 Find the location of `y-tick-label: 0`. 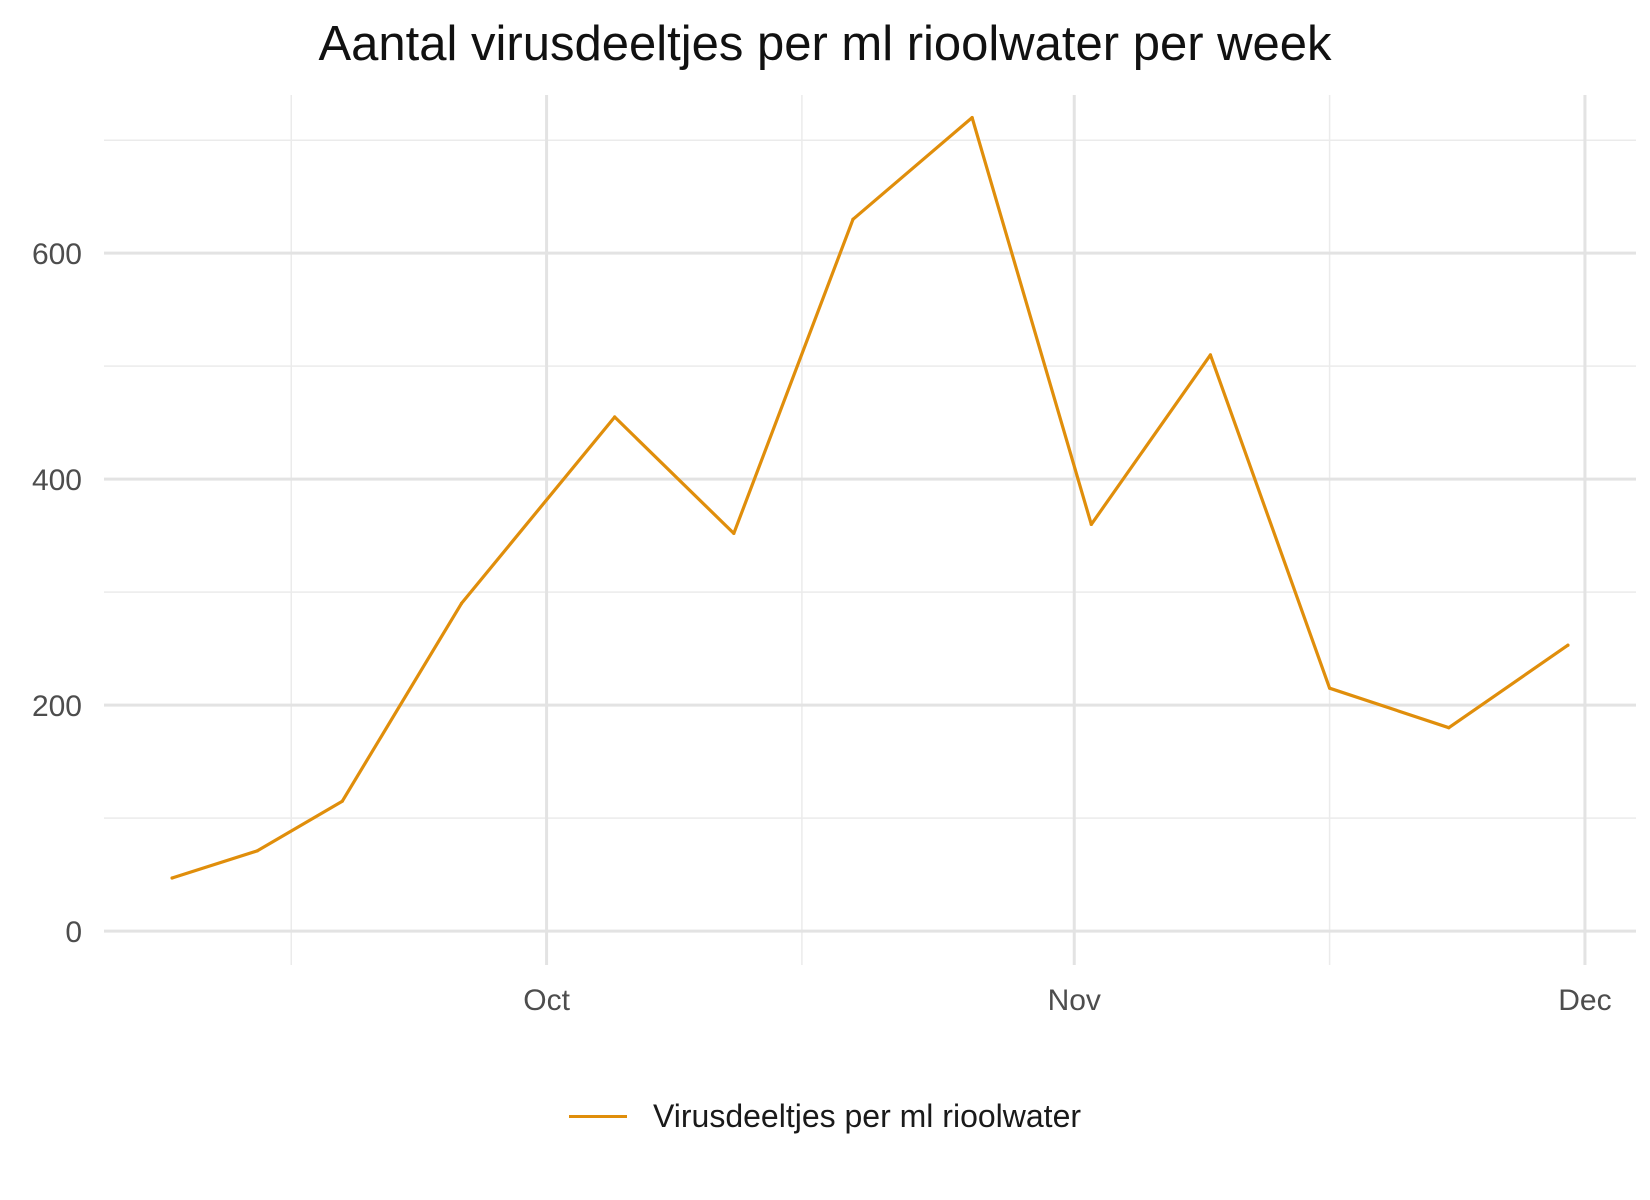

y-tick-label: 0 is located at coordinates (73, 932).